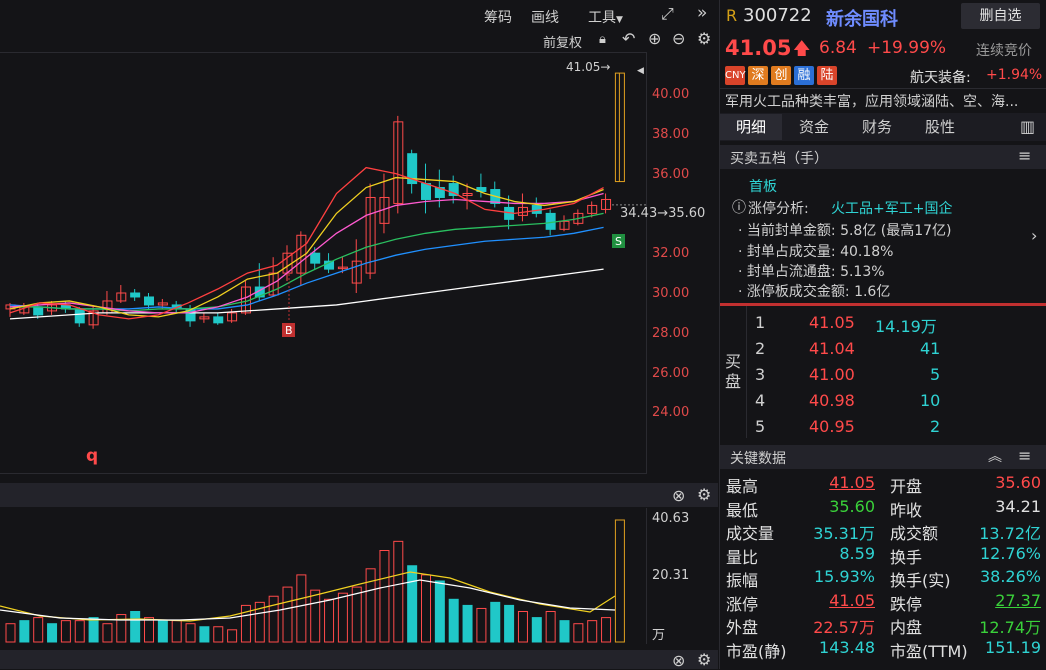 The width and height of the screenshot is (1046, 670). I want to click on volume-chart, so click(323, 576).